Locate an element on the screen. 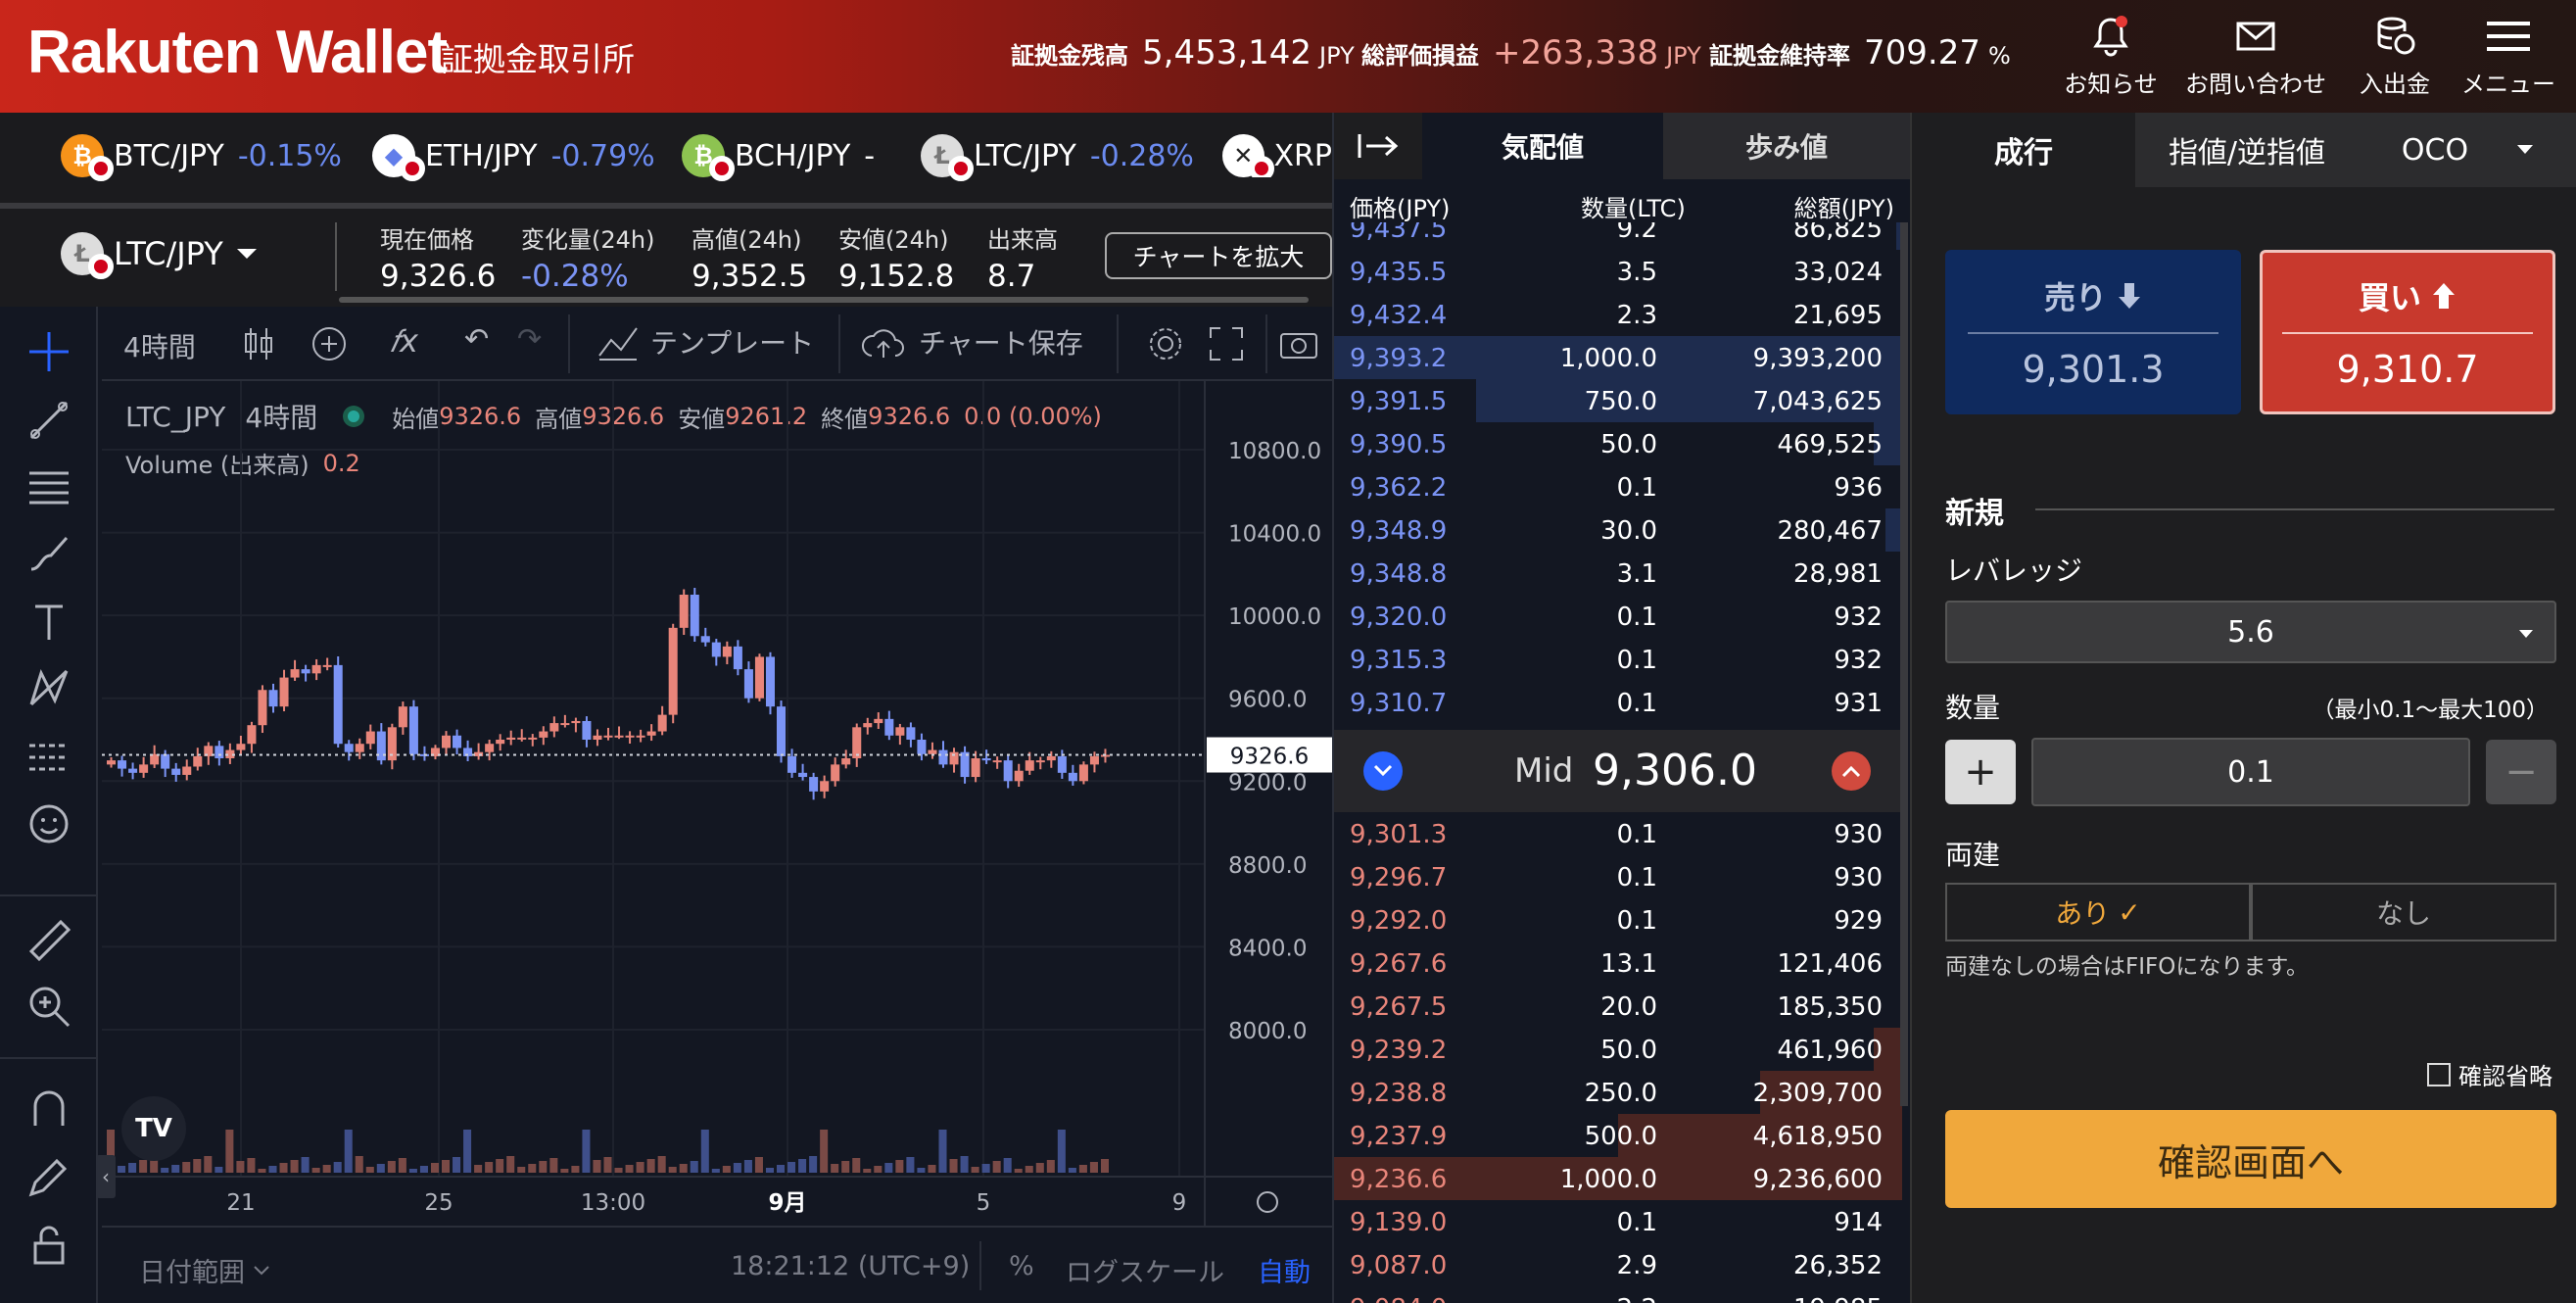 This screenshot has width=2576, height=1303. hedge-yes-option: あり ✓ is located at coordinates (2098, 912).